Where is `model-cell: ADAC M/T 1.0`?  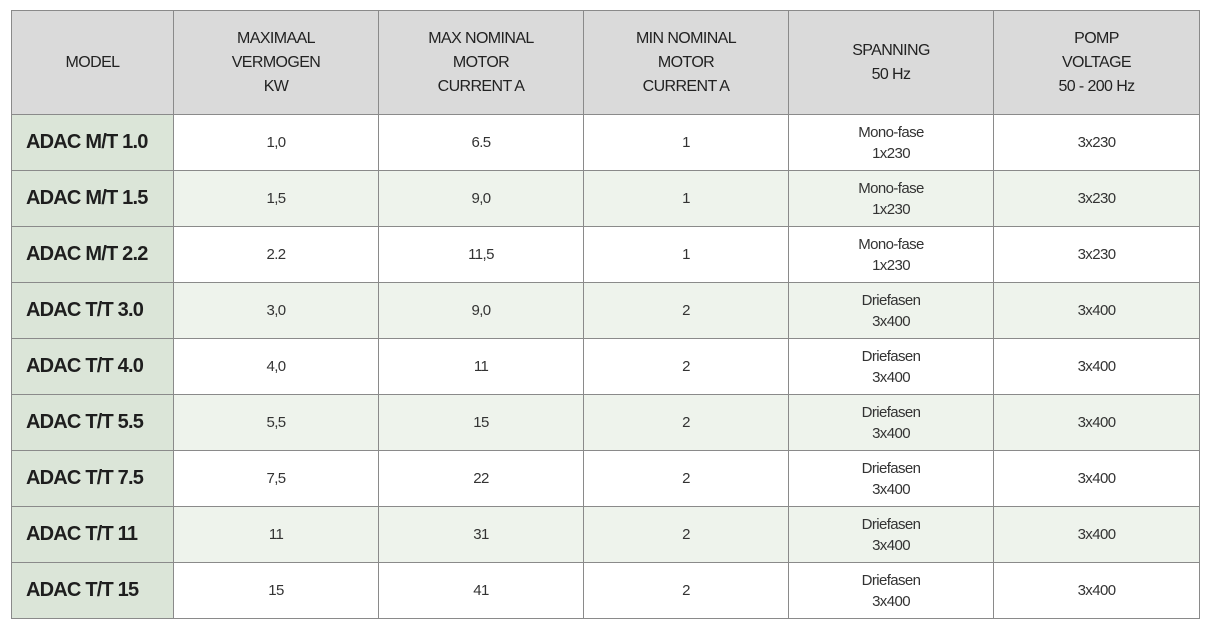
model-cell: ADAC M/T 1.0 is located at coordinates (92, 142).